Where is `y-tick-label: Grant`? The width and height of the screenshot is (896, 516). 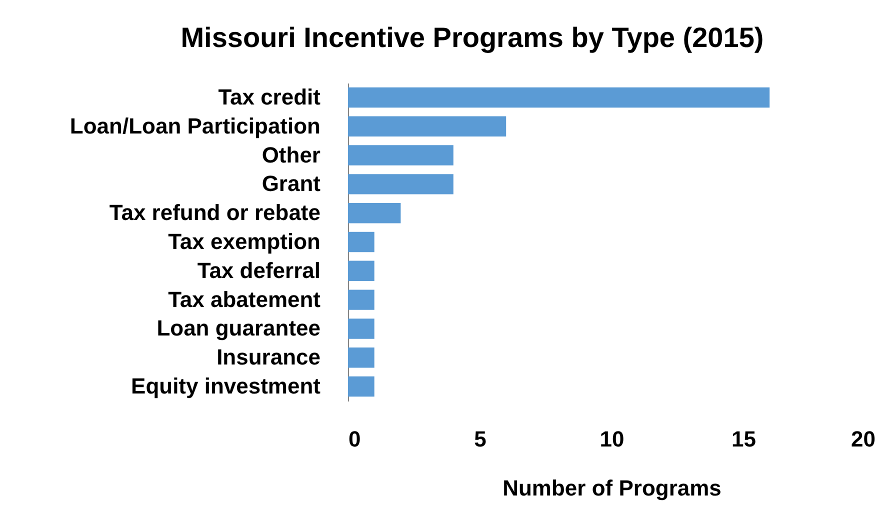
y-tick-label: Grant is located at coordinates (292, 183).